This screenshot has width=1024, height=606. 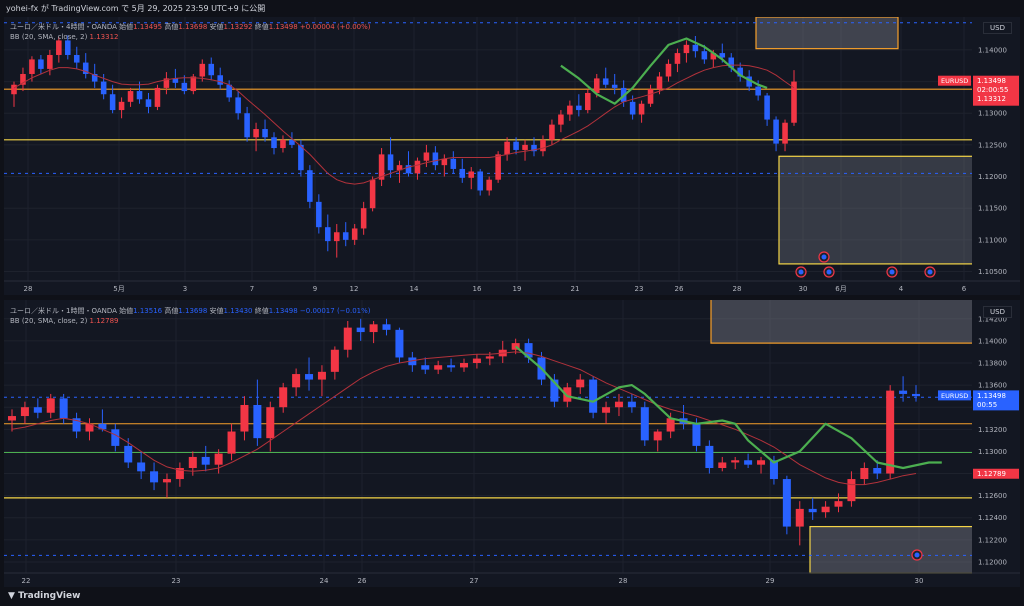 What do you see at coordinates (414, 289) in the screenshot?
I see `time-tick-label: 14` at bounding box center [414, 289].